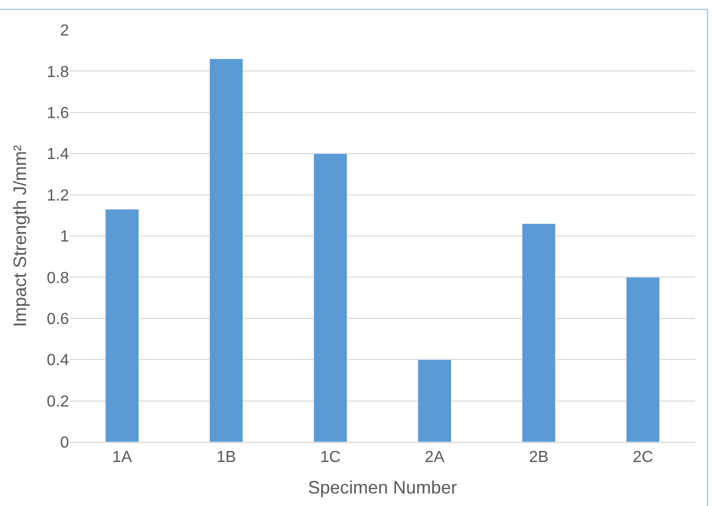 The height and width of the screenshot is (506, 715). I want to click on y-tick-label: 0, so click(65, 443).